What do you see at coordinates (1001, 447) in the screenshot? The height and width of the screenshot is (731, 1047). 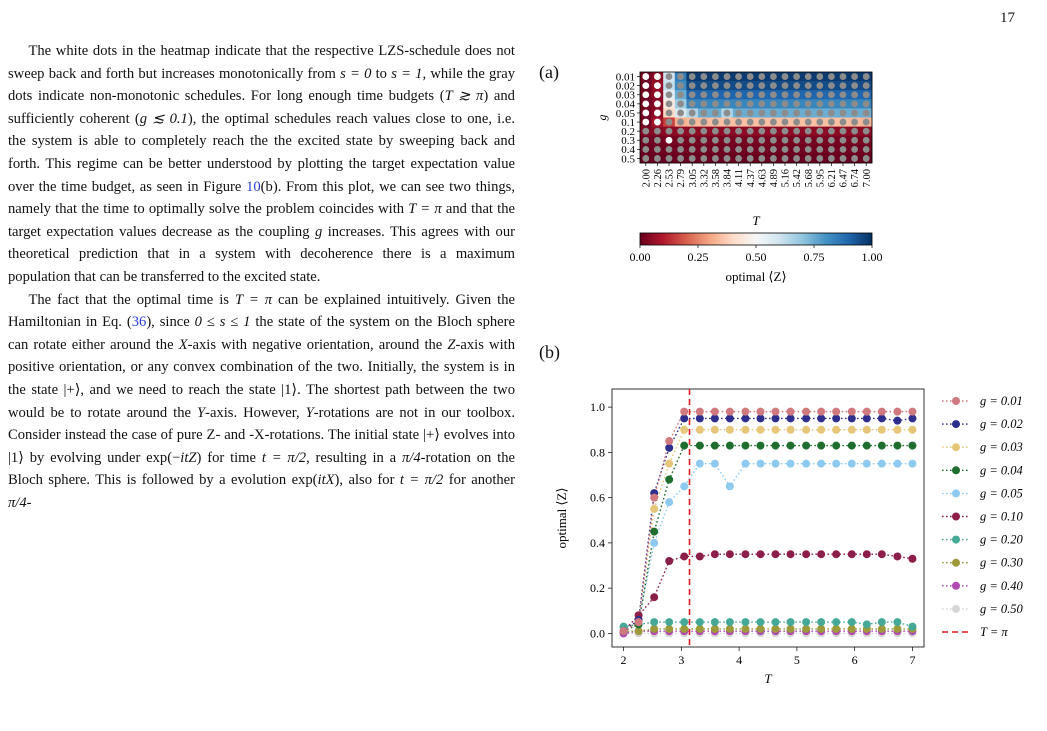 I see `legend-label: g = 0.03` at bounding box center [1001, 447].